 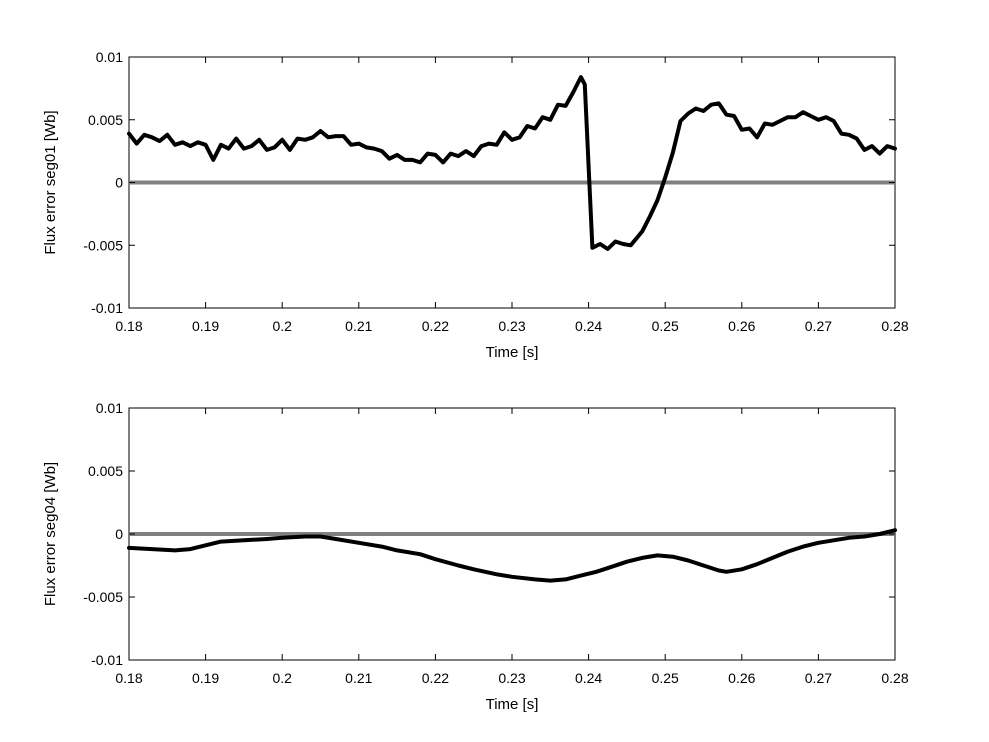 What do you see at coordinates (50, 182) in the screenshot?
I see `y-axis-label: Flux error seg01 [Wb]` at bounding box center [50, 182].